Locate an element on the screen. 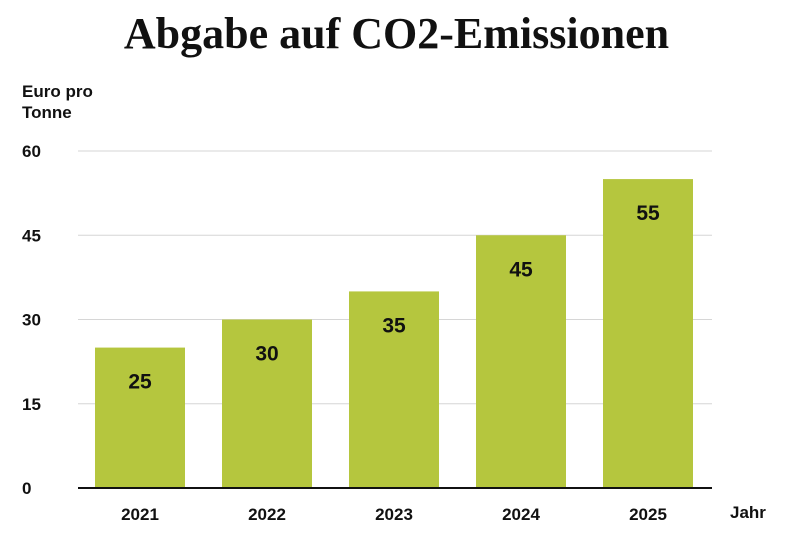 This screenshot has height=539, width=793. y-axis-label: Euro pro Tonne is located at coordinates (57, 102).